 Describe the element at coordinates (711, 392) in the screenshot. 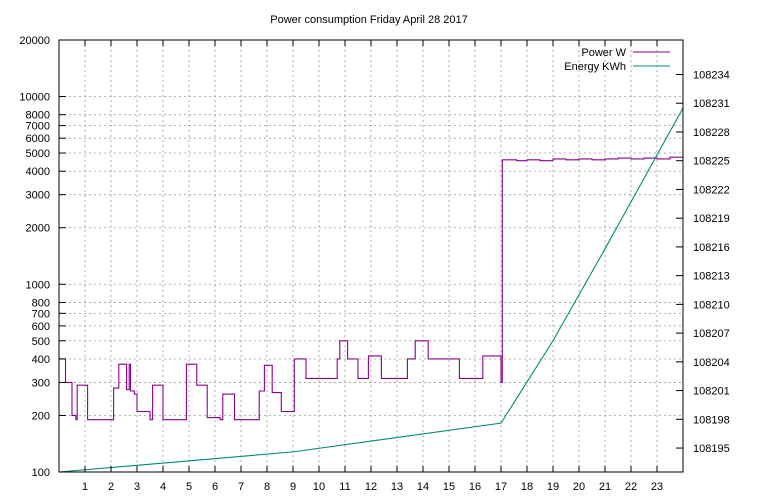

I see `y-right-tick-label: 108201` at that location.